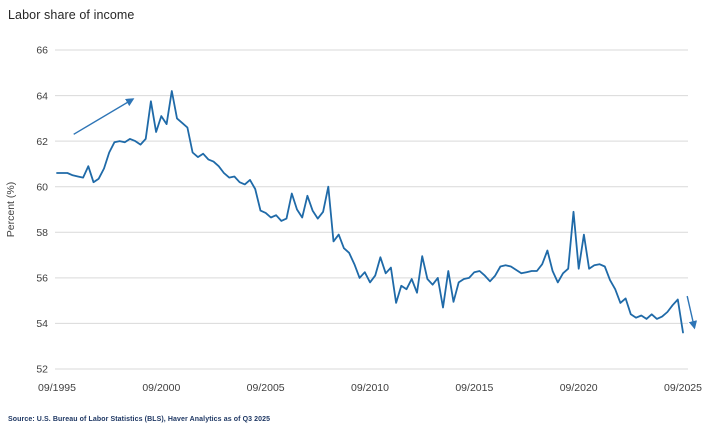 The height and width of the screenshot is (438, 715). What do you see at coordinates (71, 15) in the screenshot?
I see `chart-title: Labor share of income` at bounding box center [71, 15].